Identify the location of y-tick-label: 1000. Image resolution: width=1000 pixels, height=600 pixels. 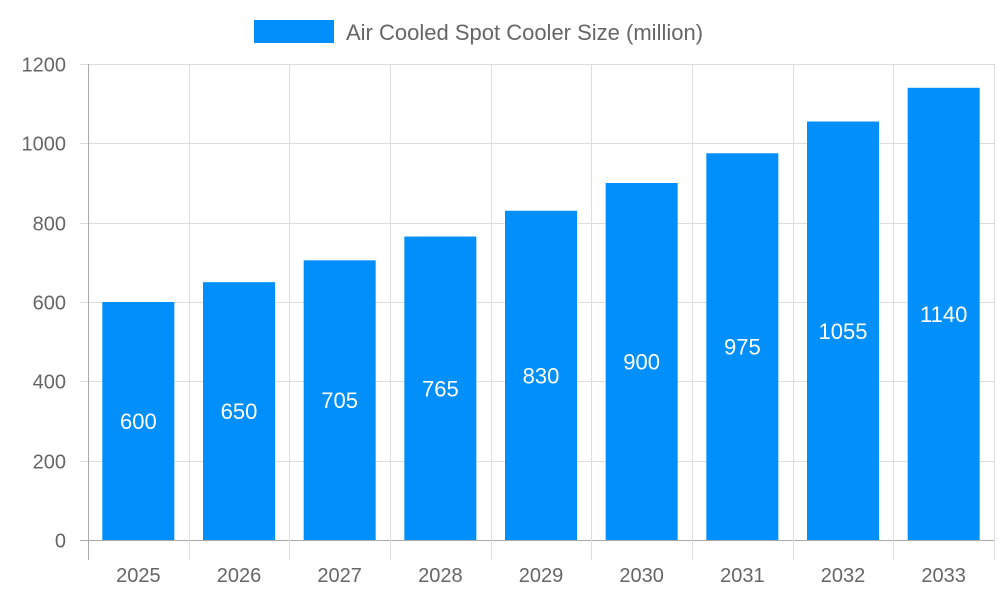
(44, 145).